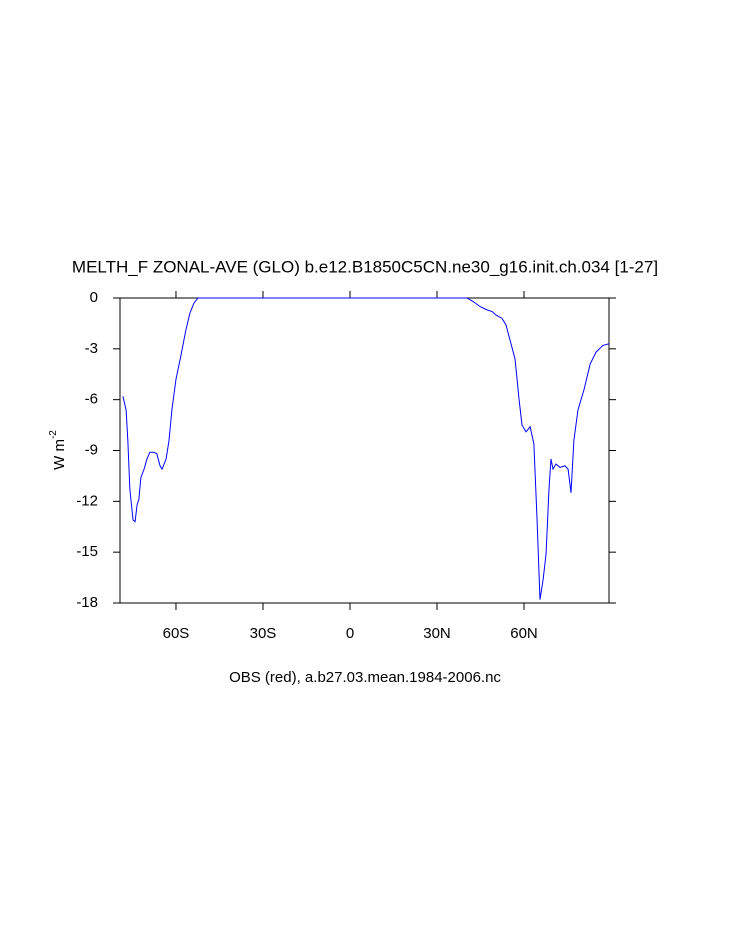 Image resolution: width=733 pixels, height=950 pixels. Describe the element at coordinates (263, 633) in the screenshot. I see `x-tick-label: 30S` at that location.